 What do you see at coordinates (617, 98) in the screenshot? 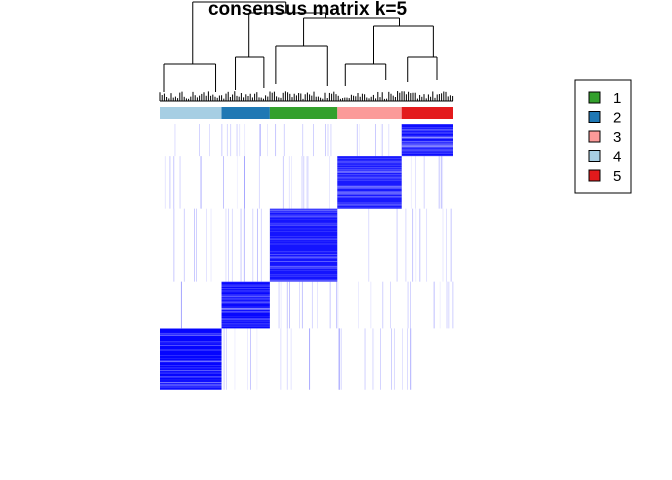
I see `legend-label-1: 1` at bounding box center [617, 98].